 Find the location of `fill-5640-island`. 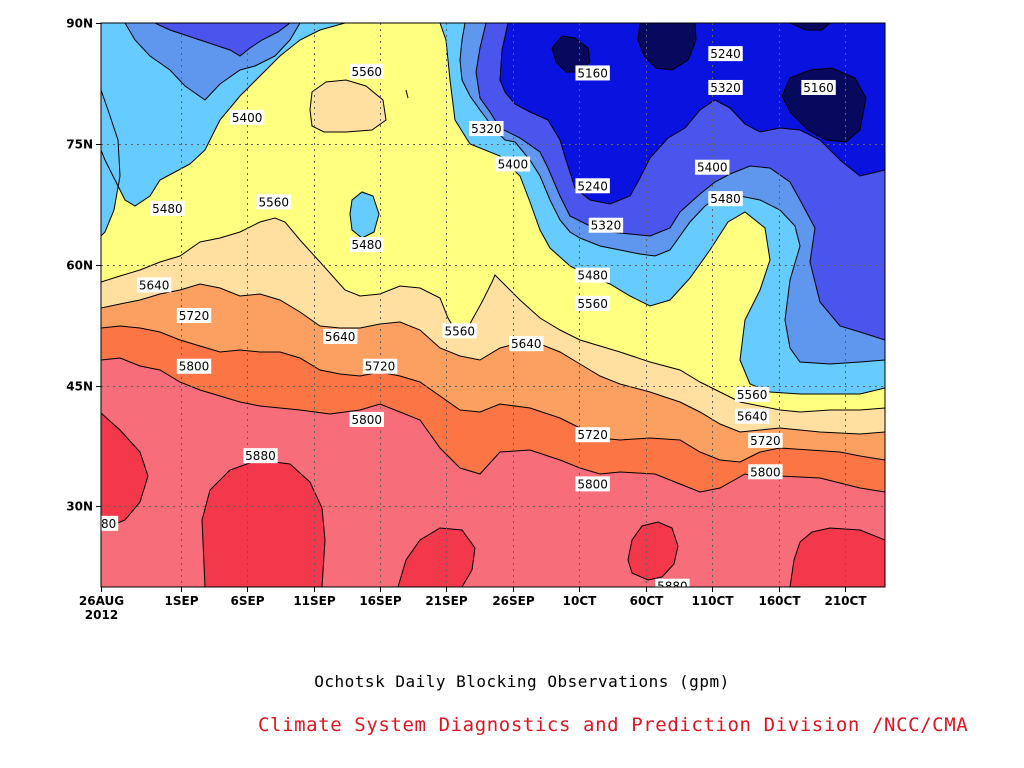

fill-5640-island is located at coordinates (348, 106).